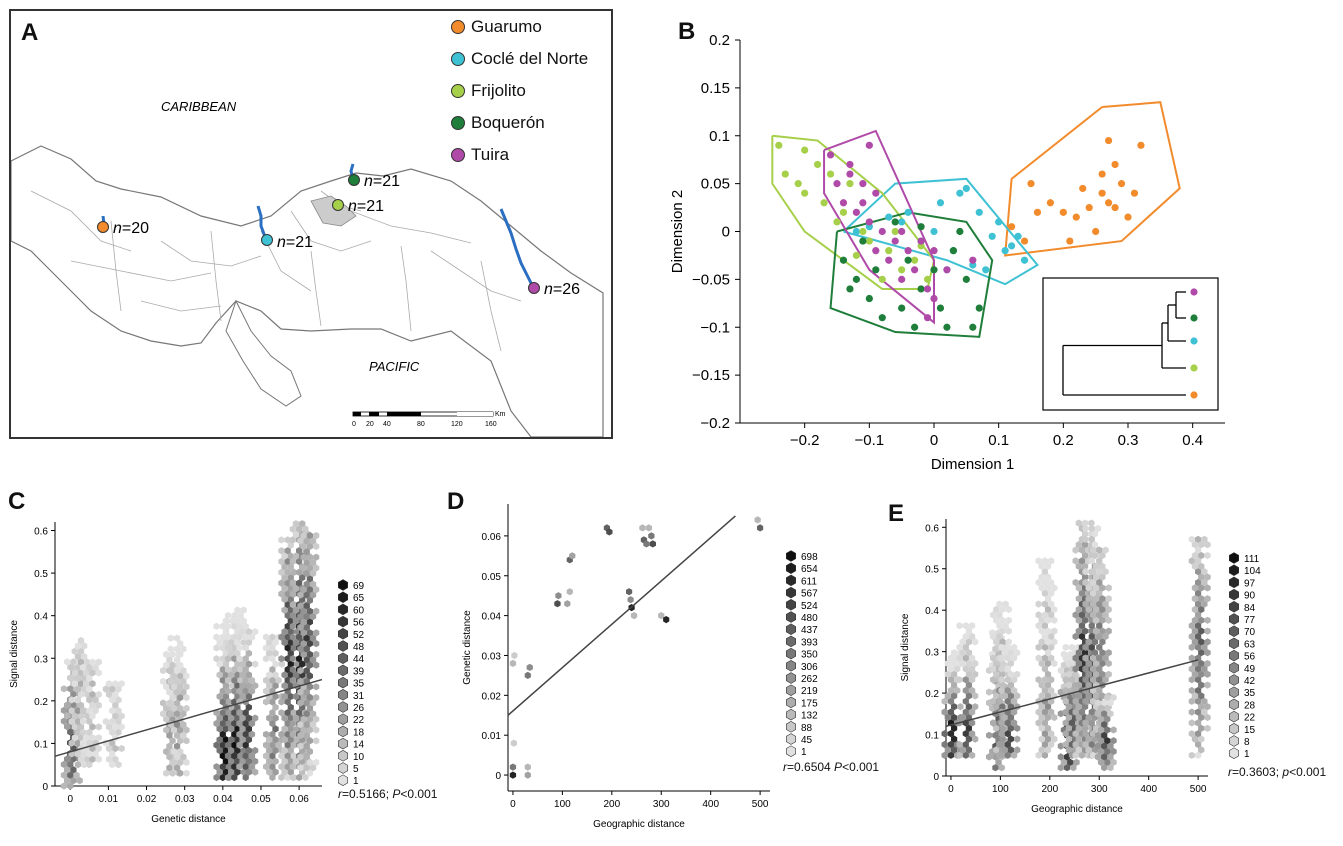 Image resolution: width=1343 pixels, height=846 pixels. Describe the element at coordinates (1077, 809) in the screenshot. I see `x-axis-label: Geographic distance` at that location.